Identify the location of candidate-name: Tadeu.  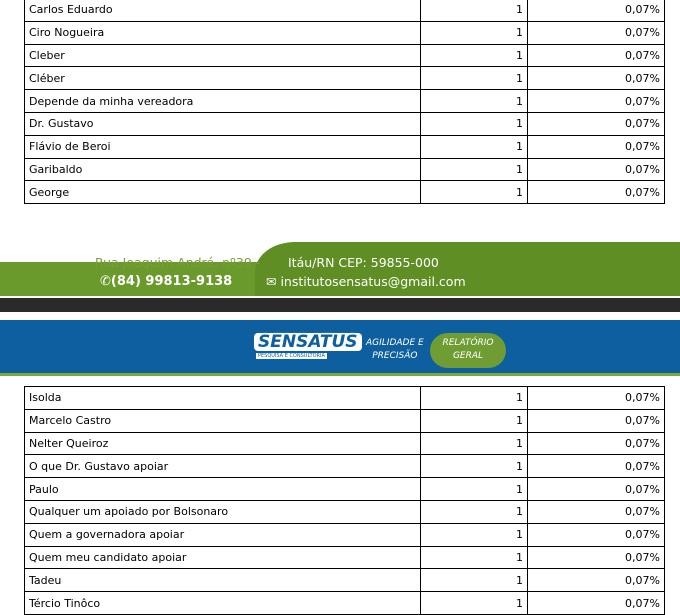
(222, 580).